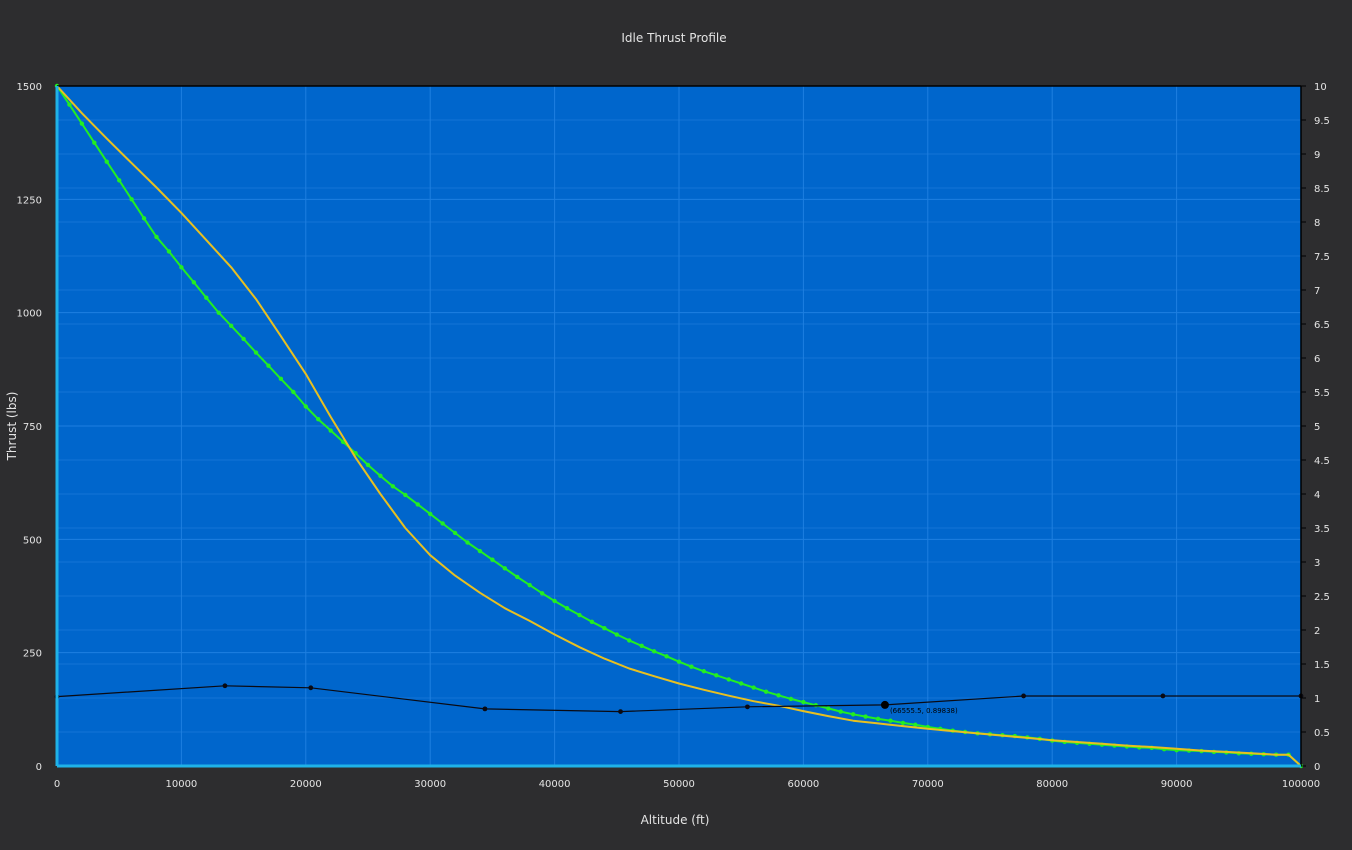 The height and width of the screenshot is (850, 1352). I want to click on y2-tick-label: 8.5, so click(1322, 189).